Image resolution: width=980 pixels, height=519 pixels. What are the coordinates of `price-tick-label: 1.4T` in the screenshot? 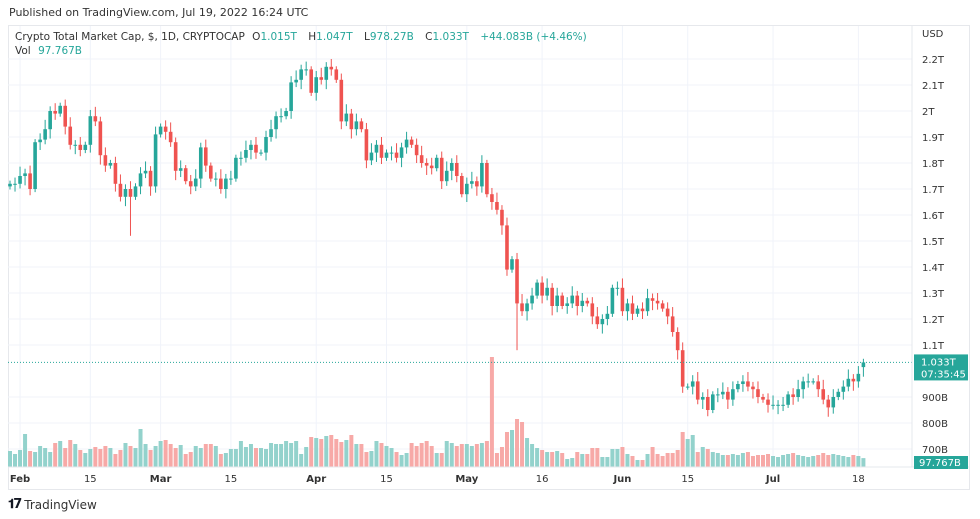 It's located at (933, 268).